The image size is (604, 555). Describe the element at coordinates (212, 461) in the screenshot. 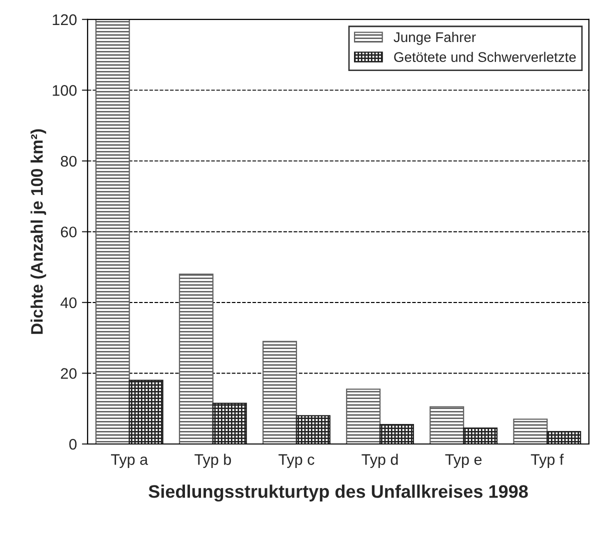

I see `x-tick-label: Typ b` at that location.